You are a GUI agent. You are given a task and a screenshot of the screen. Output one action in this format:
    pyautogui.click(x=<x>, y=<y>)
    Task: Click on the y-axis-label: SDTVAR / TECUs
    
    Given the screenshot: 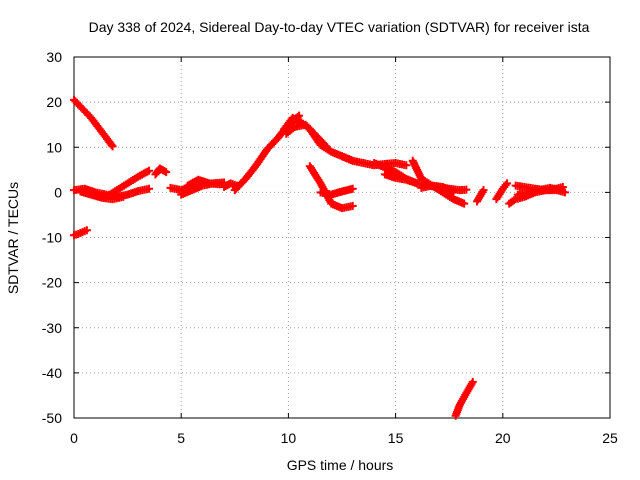 What is the action you would take?
    pyautogui.click(x=13, y=238)
    